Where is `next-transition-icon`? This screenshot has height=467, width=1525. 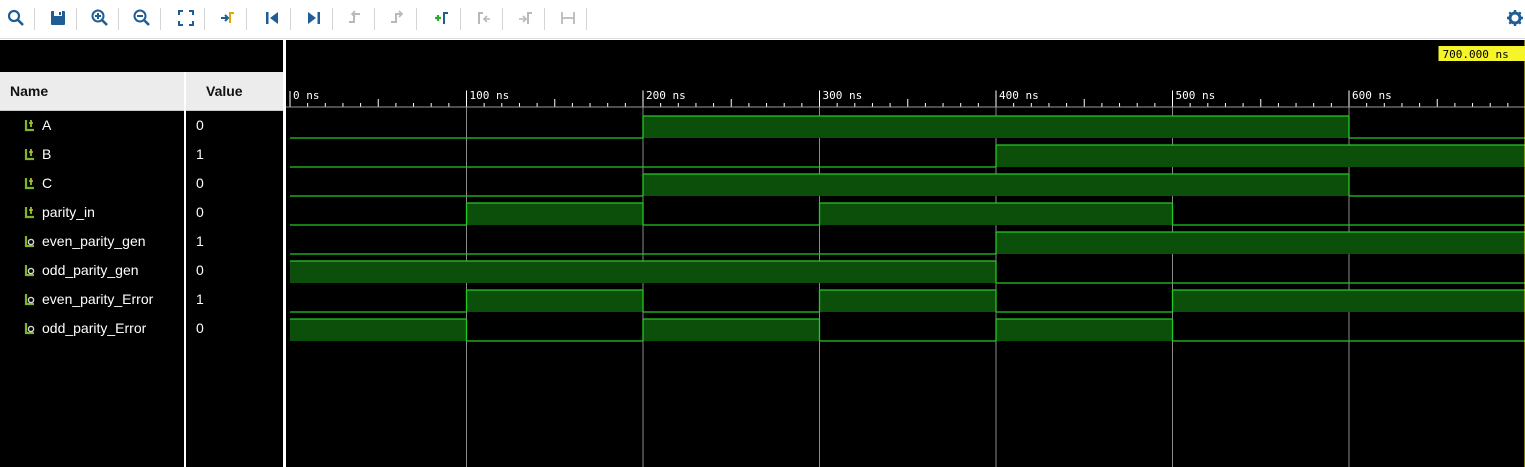
next-transition-icon is located at coordinates (398, 18).